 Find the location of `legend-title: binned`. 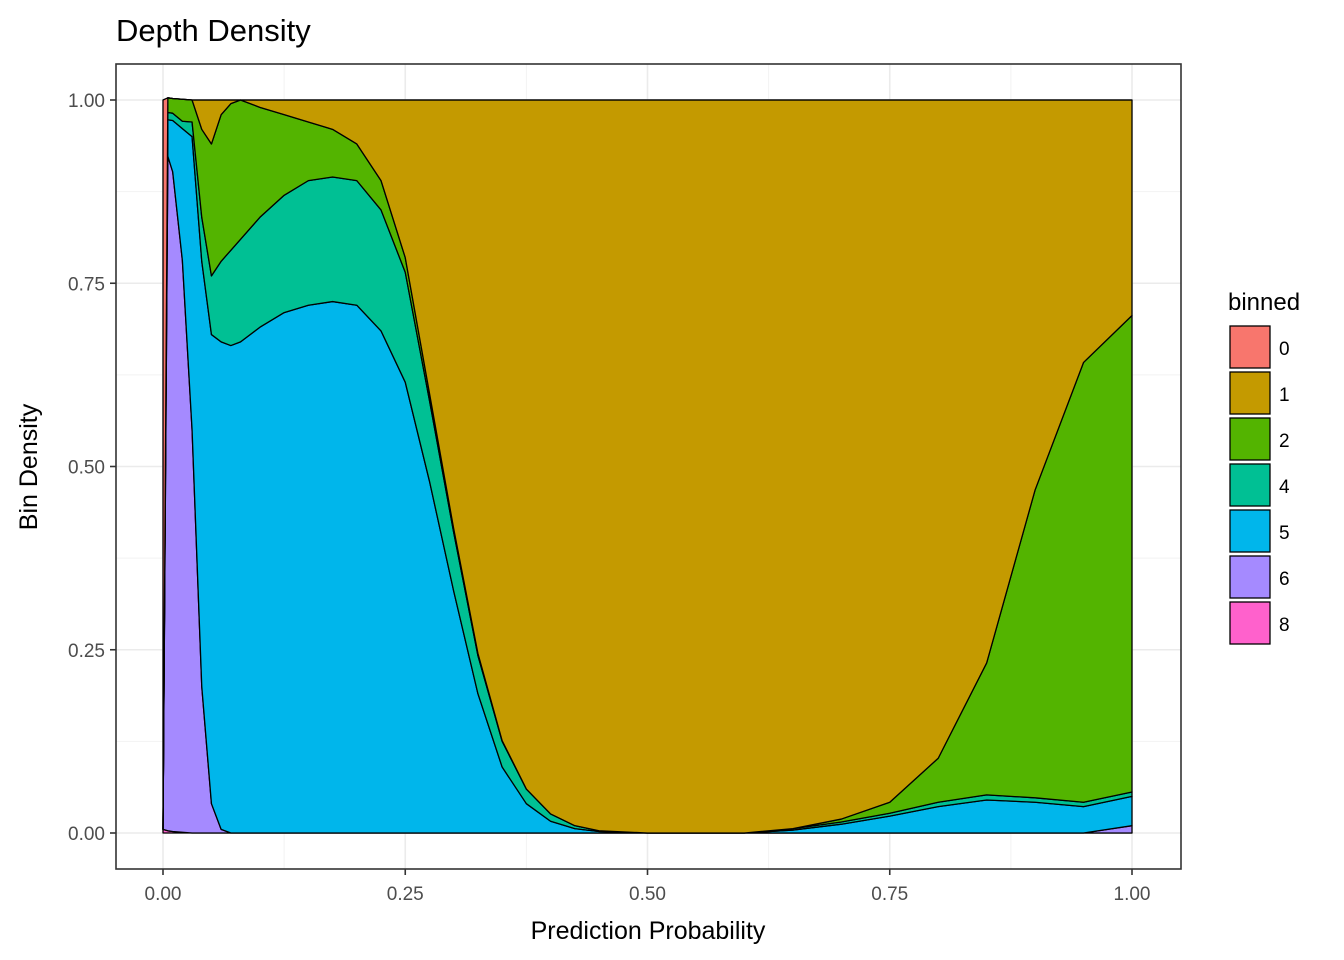

legend-title: binned is located at coordinates (1264, 302).